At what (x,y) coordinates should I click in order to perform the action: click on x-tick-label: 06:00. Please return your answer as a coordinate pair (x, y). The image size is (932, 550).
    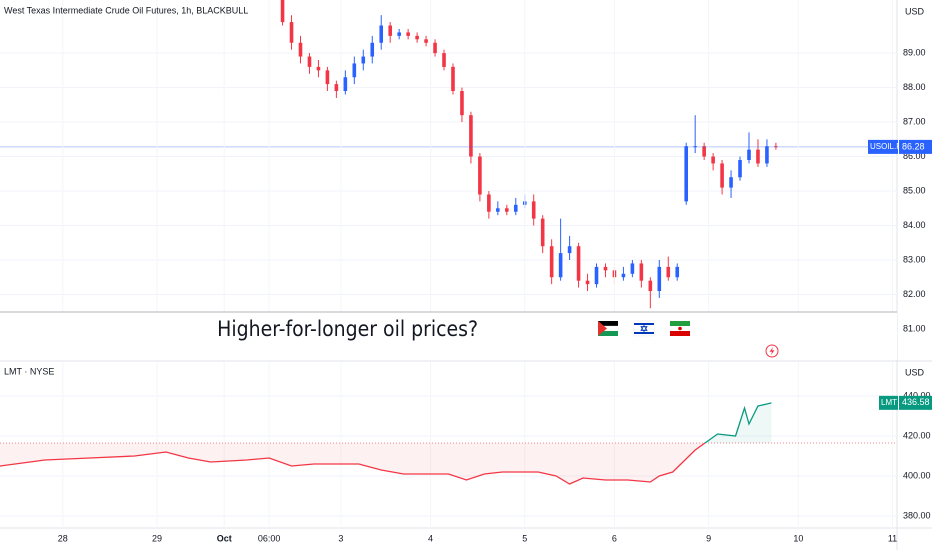
    Looking at the image, I should click on (269, 538).